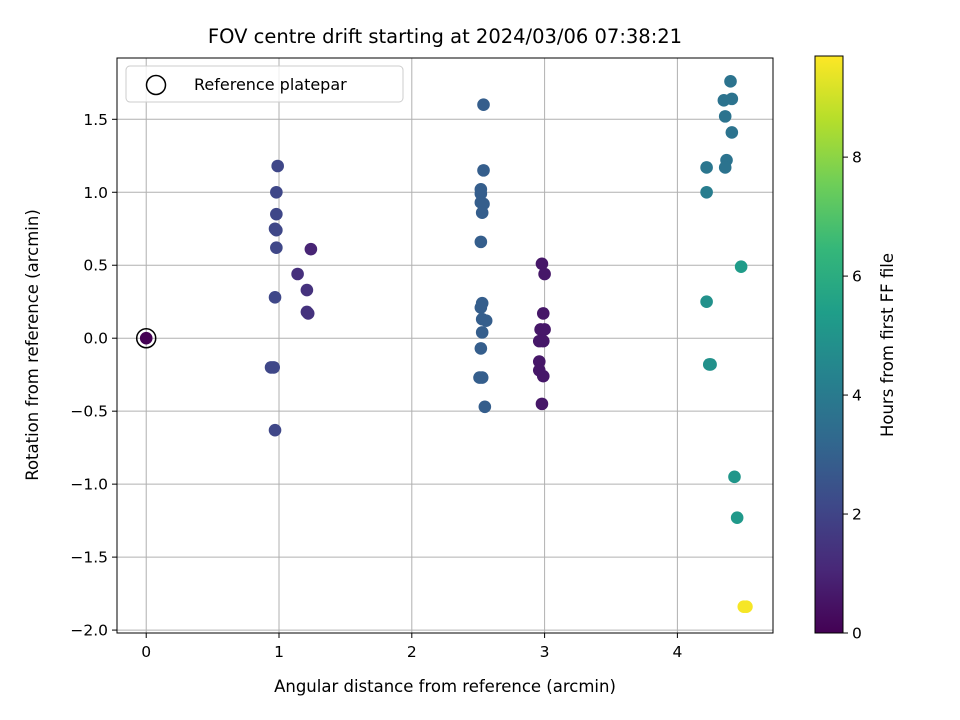 This screenshot has height=720, width=960. What do you see at coordinates (89, 631) in the screenshot?
I see `y-tick-label: −2.0` at bounding box center [89, 631].